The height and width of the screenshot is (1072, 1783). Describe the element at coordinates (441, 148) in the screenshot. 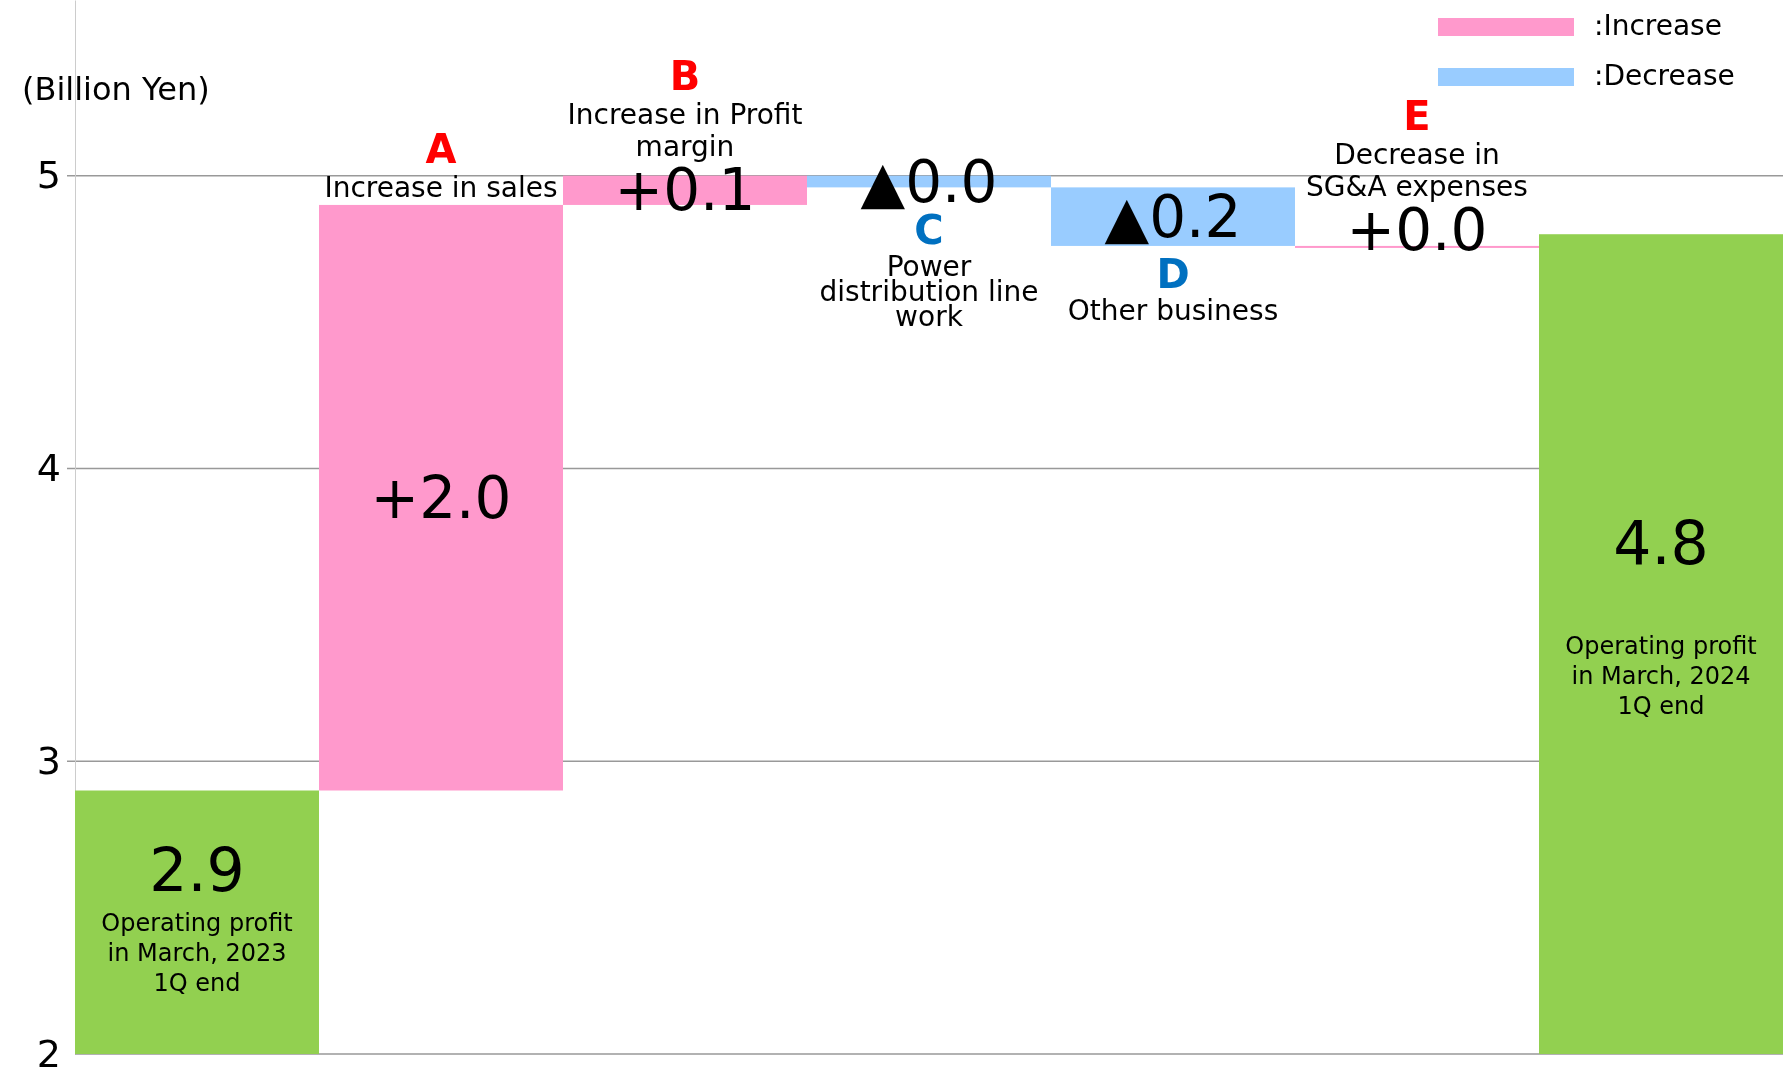

I see `annotation: A` at that location.